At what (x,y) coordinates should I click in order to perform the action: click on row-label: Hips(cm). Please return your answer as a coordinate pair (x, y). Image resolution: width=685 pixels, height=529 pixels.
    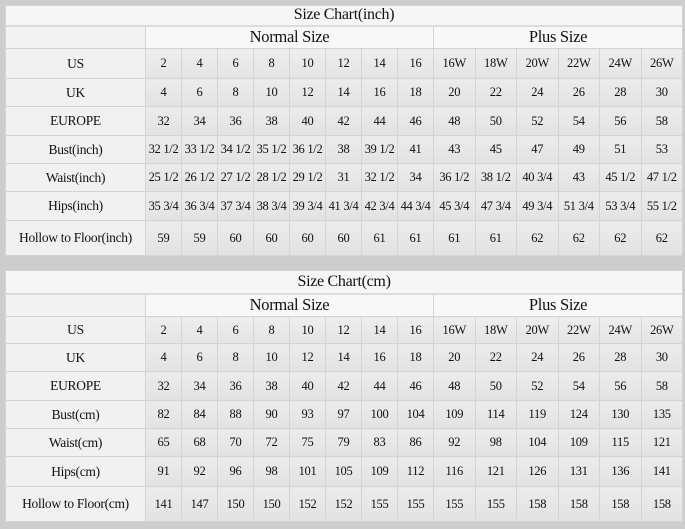
    Looking at the image, I should click on (75, 471).